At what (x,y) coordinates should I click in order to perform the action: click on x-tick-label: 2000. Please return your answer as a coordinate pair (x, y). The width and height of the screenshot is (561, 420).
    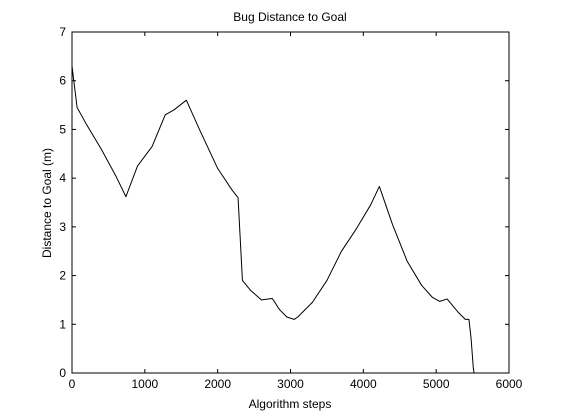
    Looking at the image, I should click on (217, 384).